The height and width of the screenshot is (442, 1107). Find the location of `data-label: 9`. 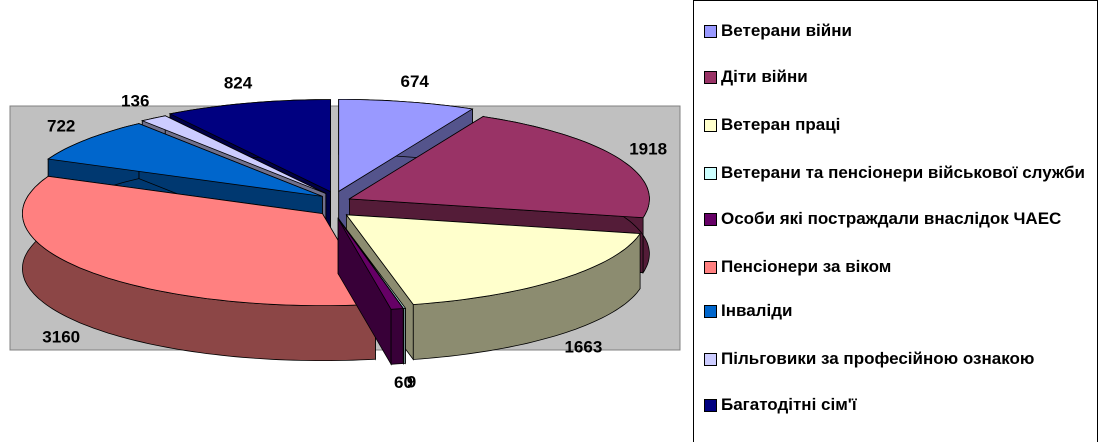

data-label: 9 is located at coordinates (411, 381).